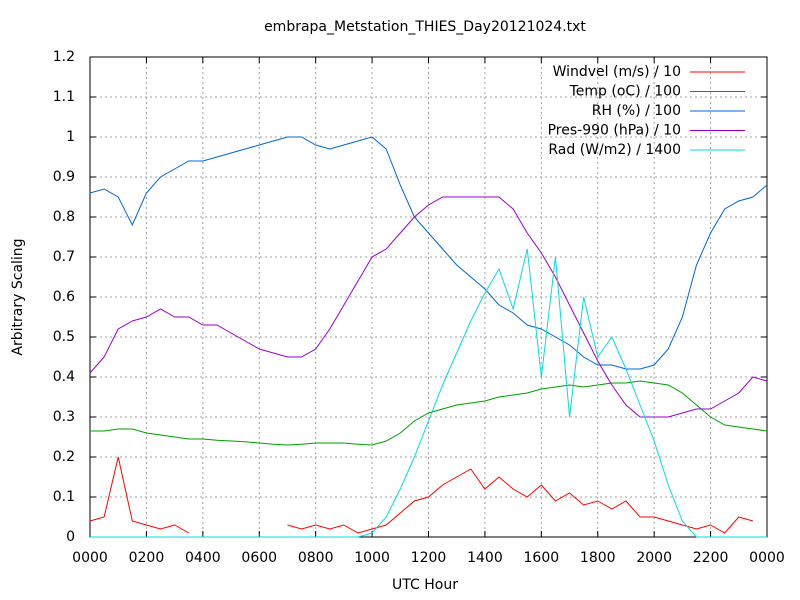  What do you see at coordinates (614, 150) in the screenshot?
I see `legend-label: Rad (W/m2) / 1400` at bounding box center [614, 150].